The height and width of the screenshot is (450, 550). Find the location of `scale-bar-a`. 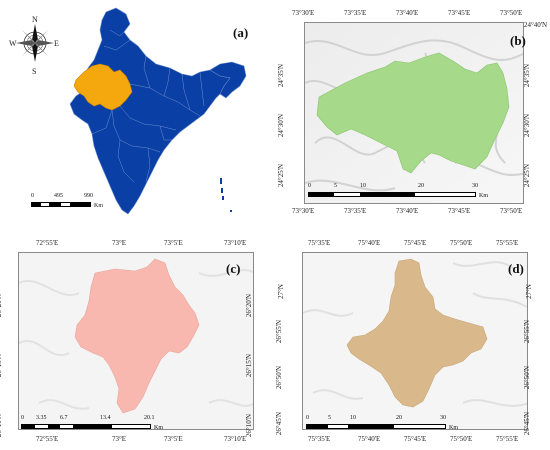

scale-bar-a is located at coordinates (61, 204).